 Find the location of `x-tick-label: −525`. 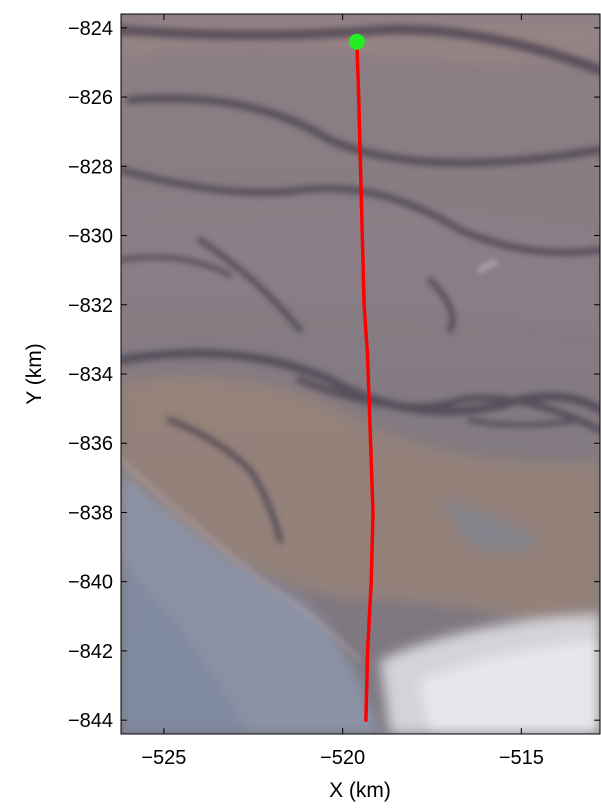

x-tick-label: −525 is located at coordinates (163, 758).